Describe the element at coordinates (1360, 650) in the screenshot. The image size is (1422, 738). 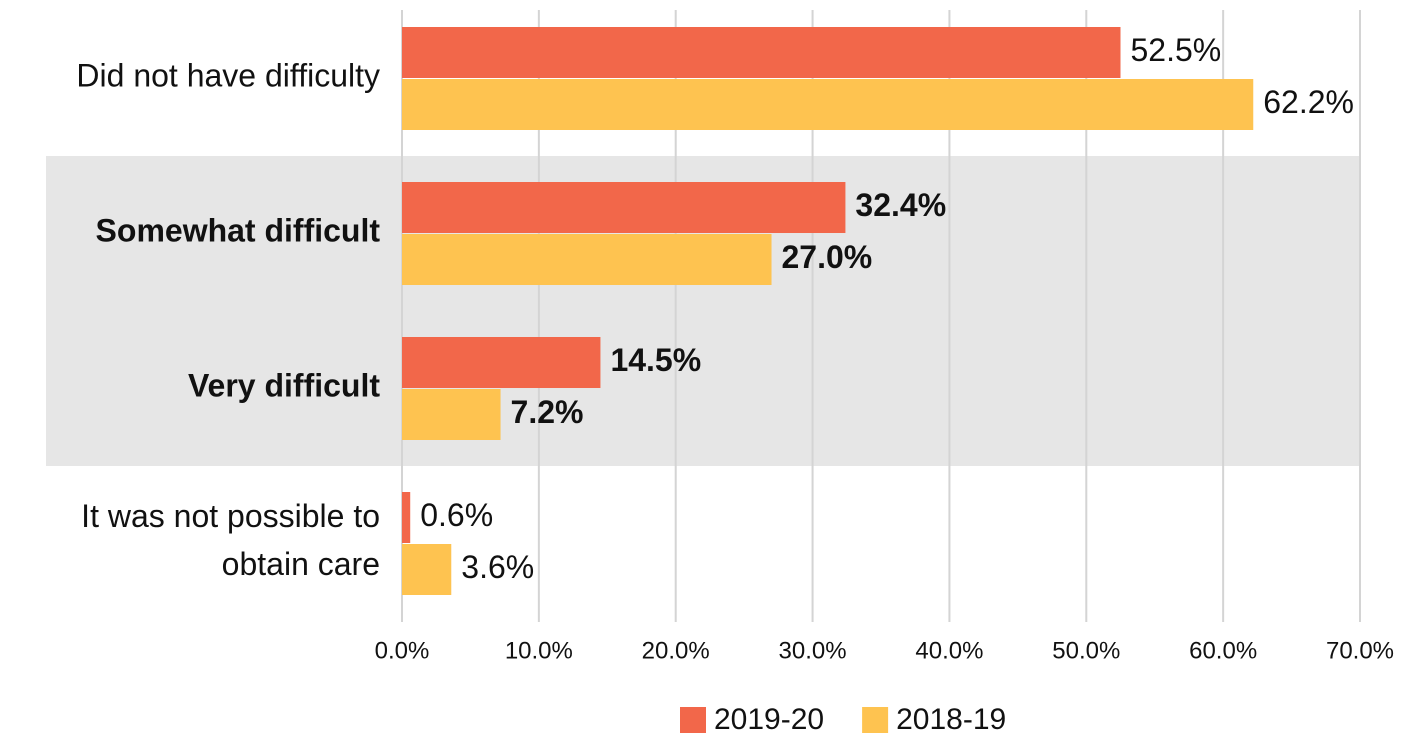
I see `x-tick-label: 70.0%` at that location.